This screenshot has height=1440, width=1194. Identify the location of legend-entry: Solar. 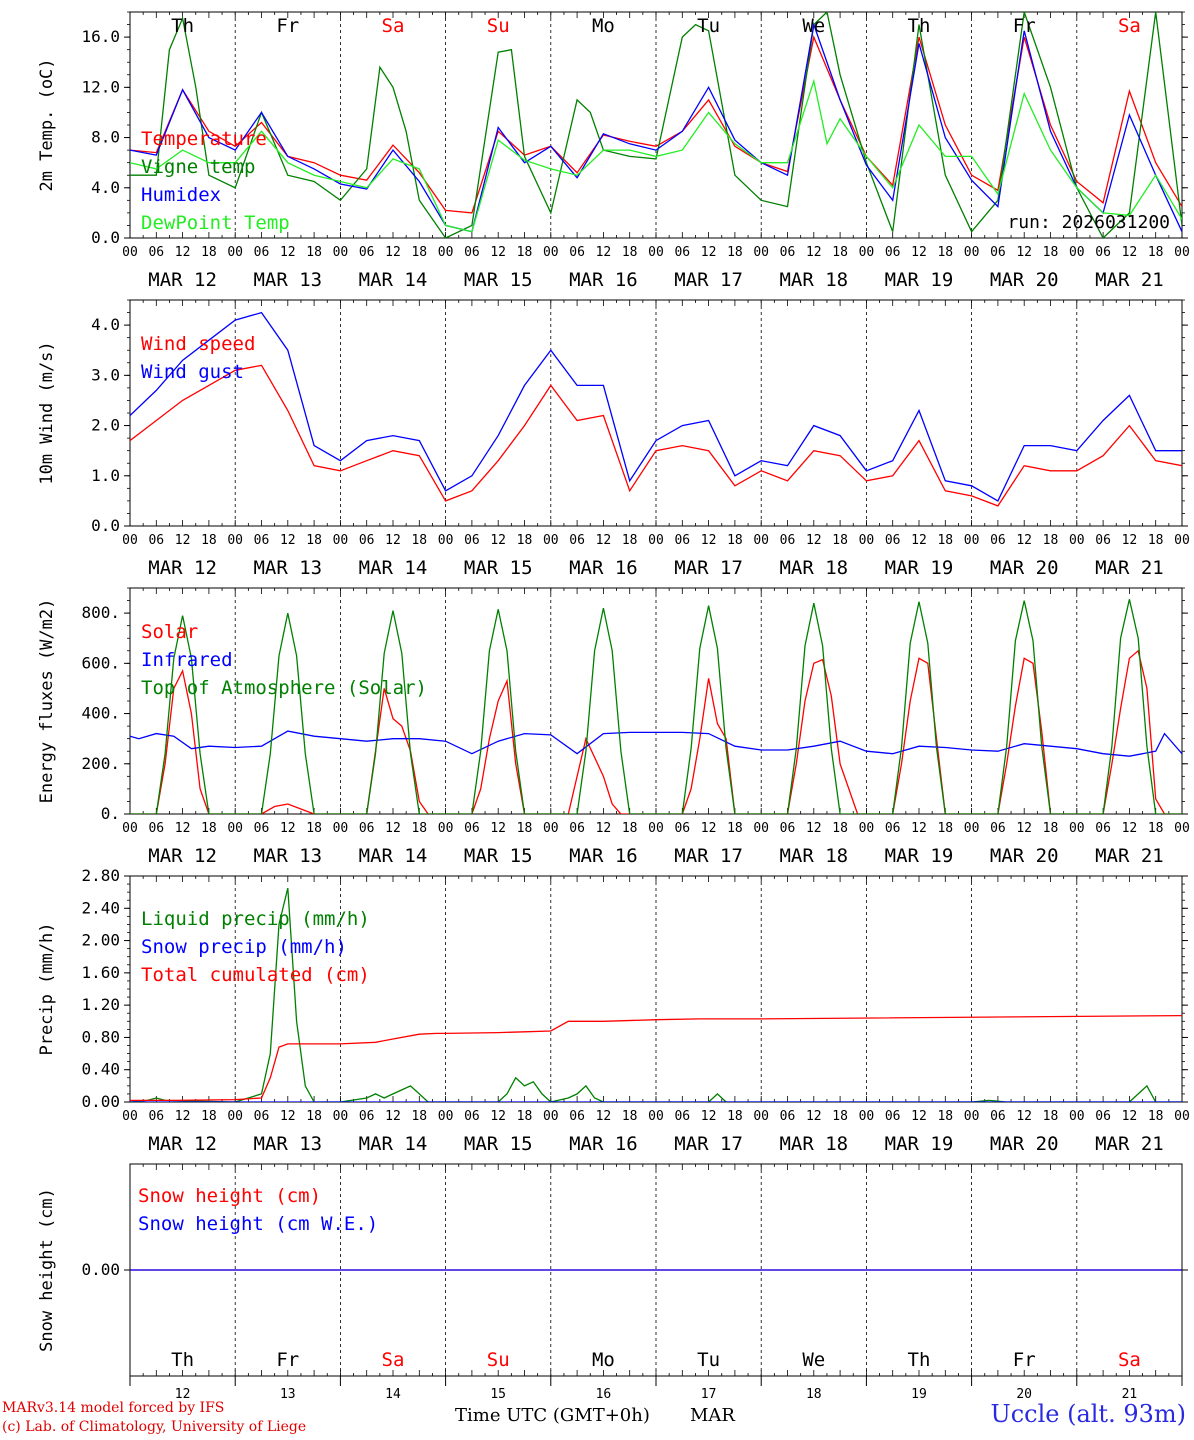
(169, 632).